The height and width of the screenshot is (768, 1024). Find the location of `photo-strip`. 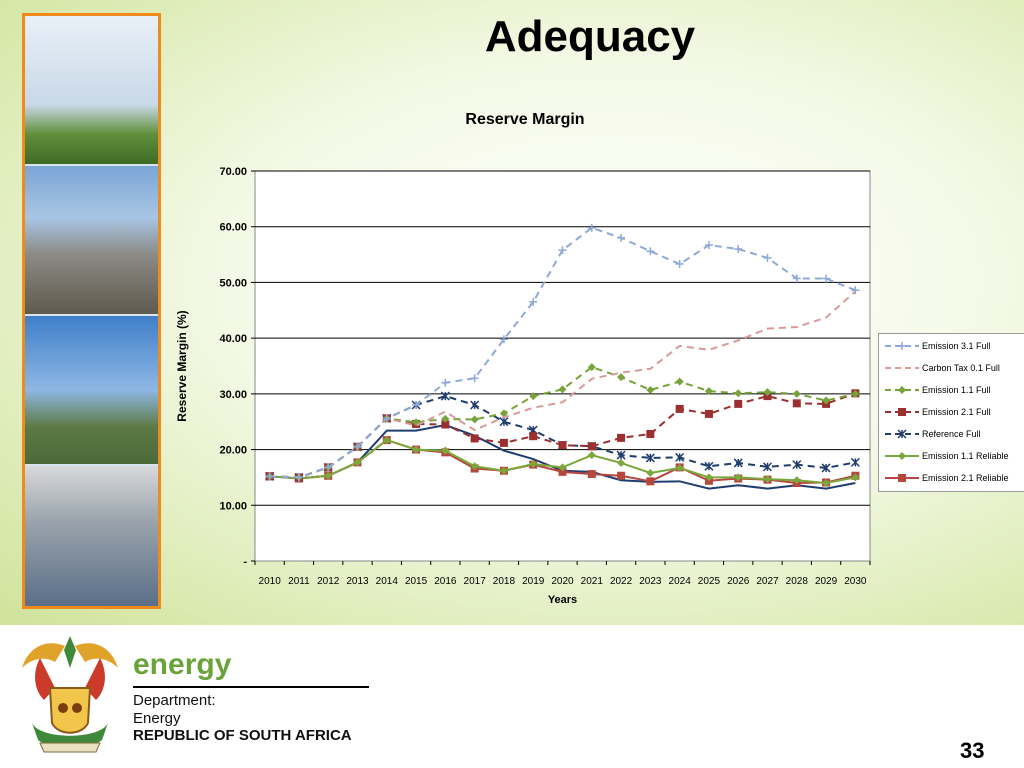

photo-strip is located at coordinates (91, 311).